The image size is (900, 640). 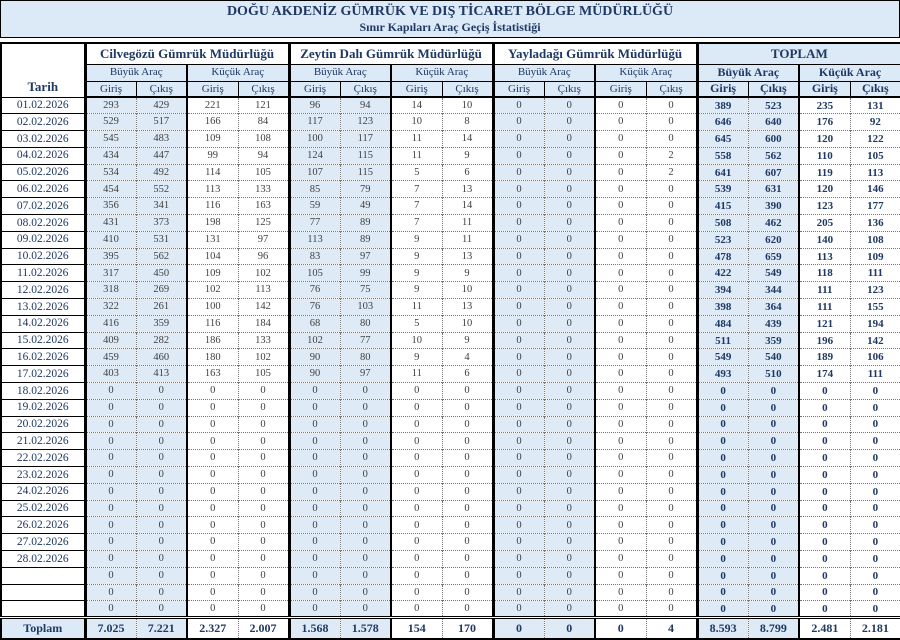 What do you see at coordinates (773, 206) in the screenshot?
I see `value-cell: 390` at bounding box center [773, 206].